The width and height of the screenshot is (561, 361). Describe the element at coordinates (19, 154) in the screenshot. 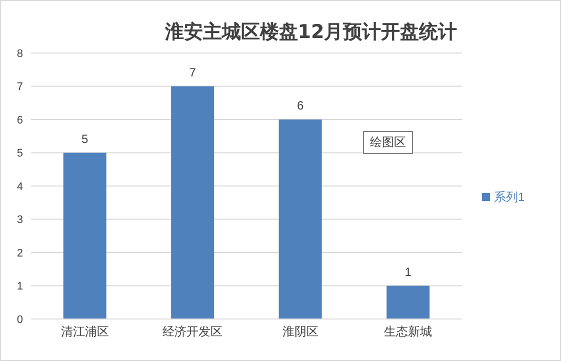

I see `y-tick-label: 5` at that location.